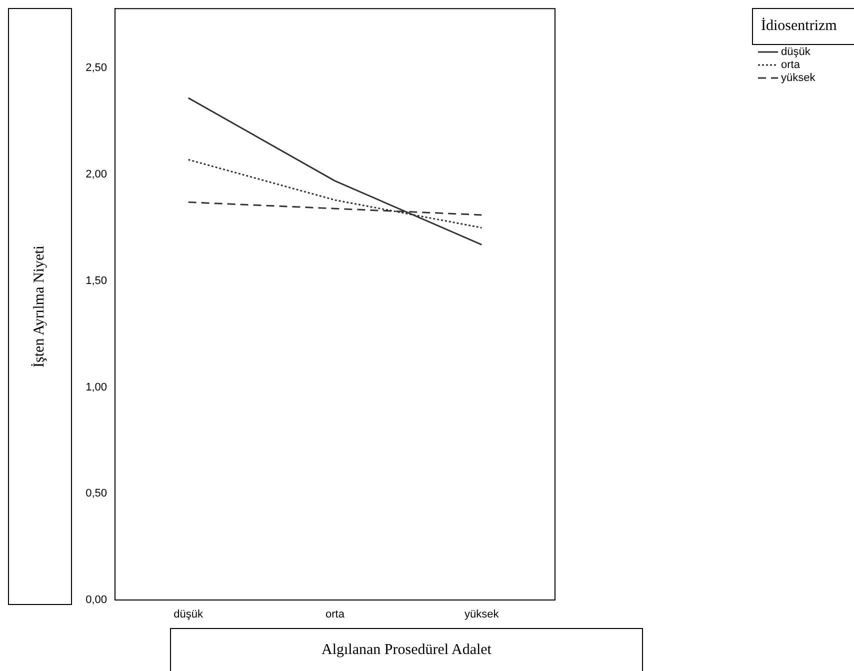  I want to click on legend-label: orta, so click(790, 64).